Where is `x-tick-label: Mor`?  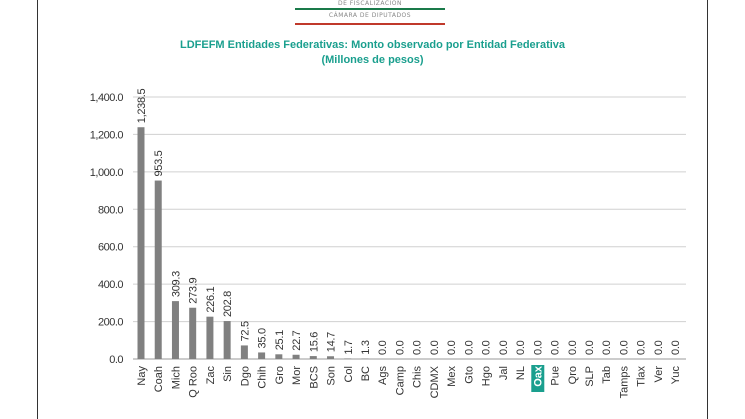
x-tick-label: Mor is located at coordinates (297, 375).